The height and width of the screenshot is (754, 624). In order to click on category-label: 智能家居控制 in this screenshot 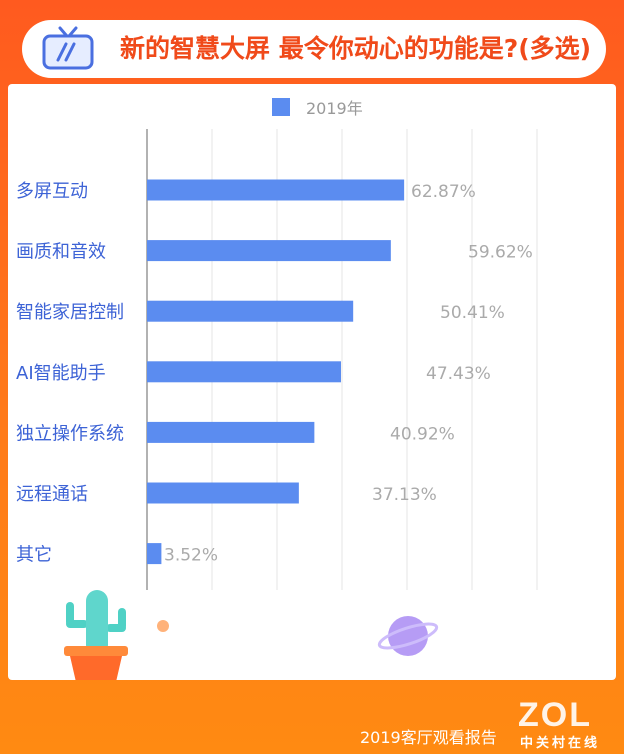, I will do `click(70, 312)`.